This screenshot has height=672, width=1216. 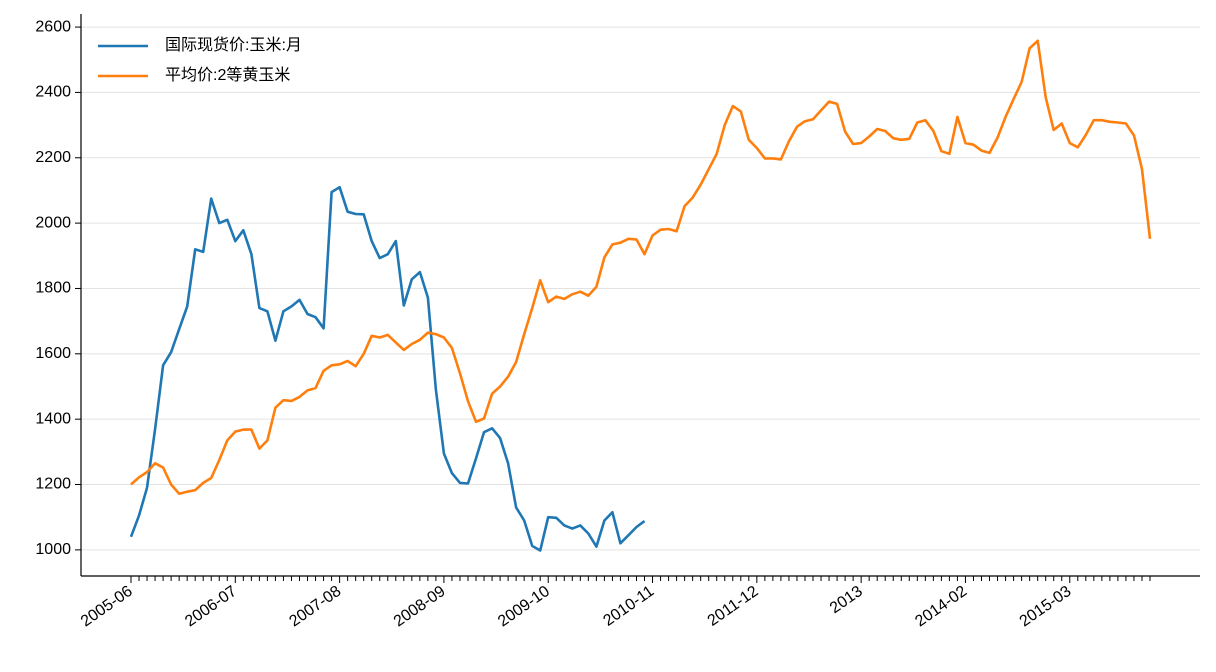 I want to click on x-tick-label: 2007-08, so click(x=315, y=607).